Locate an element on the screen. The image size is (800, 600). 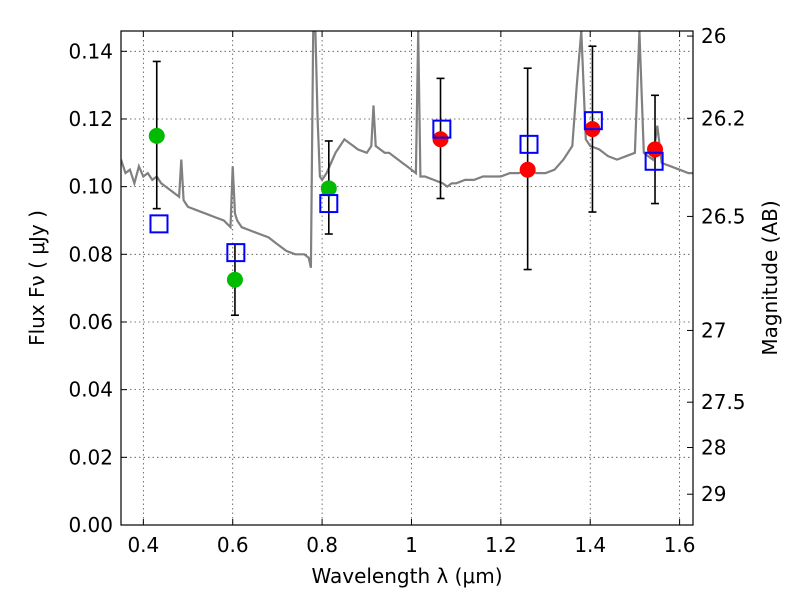
y-axis-right: 26 26.2 26.5 27 27.5 28 29 is located at coordinates (716, 265).